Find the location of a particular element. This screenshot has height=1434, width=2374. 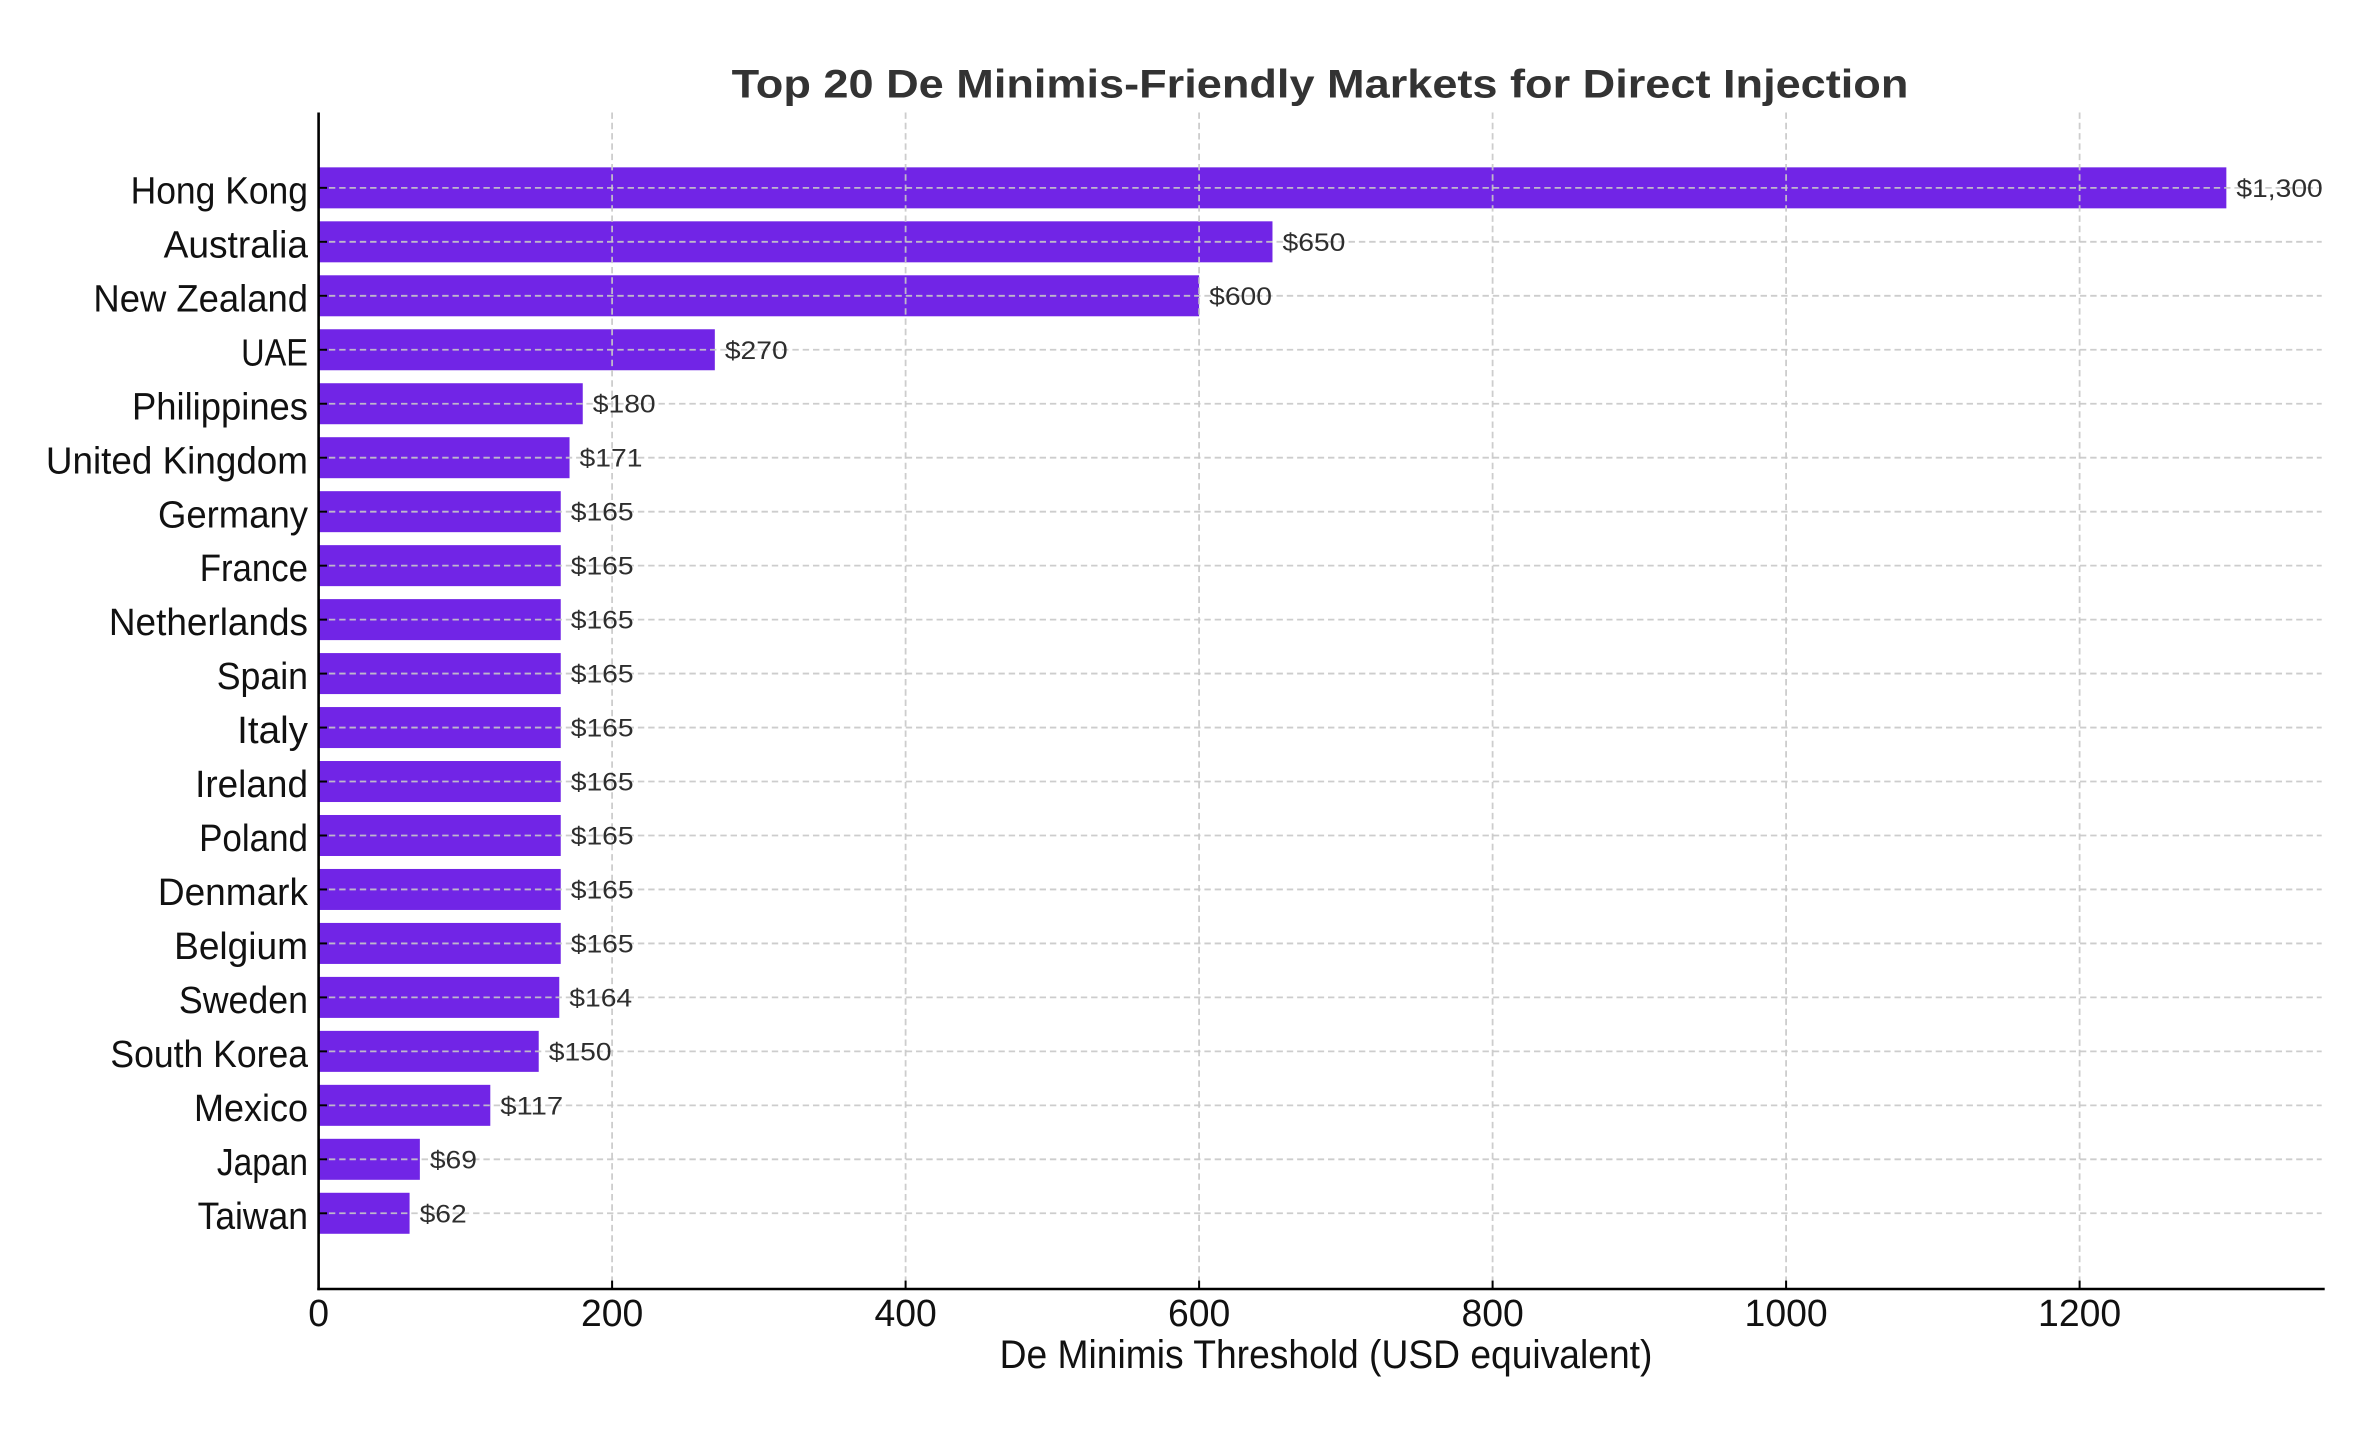

svg-text: 400 is located at coordinates (905, 1313).